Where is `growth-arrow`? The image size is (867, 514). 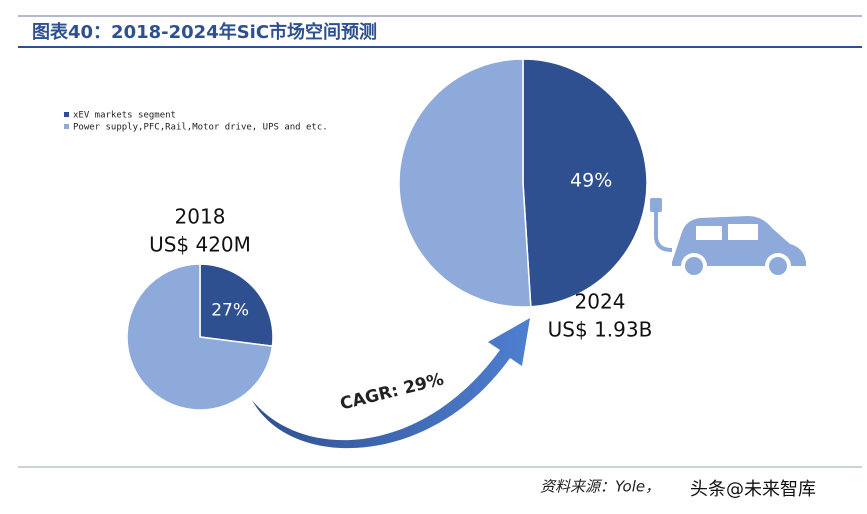
growth-arrow is located at coordinates (391, 383).